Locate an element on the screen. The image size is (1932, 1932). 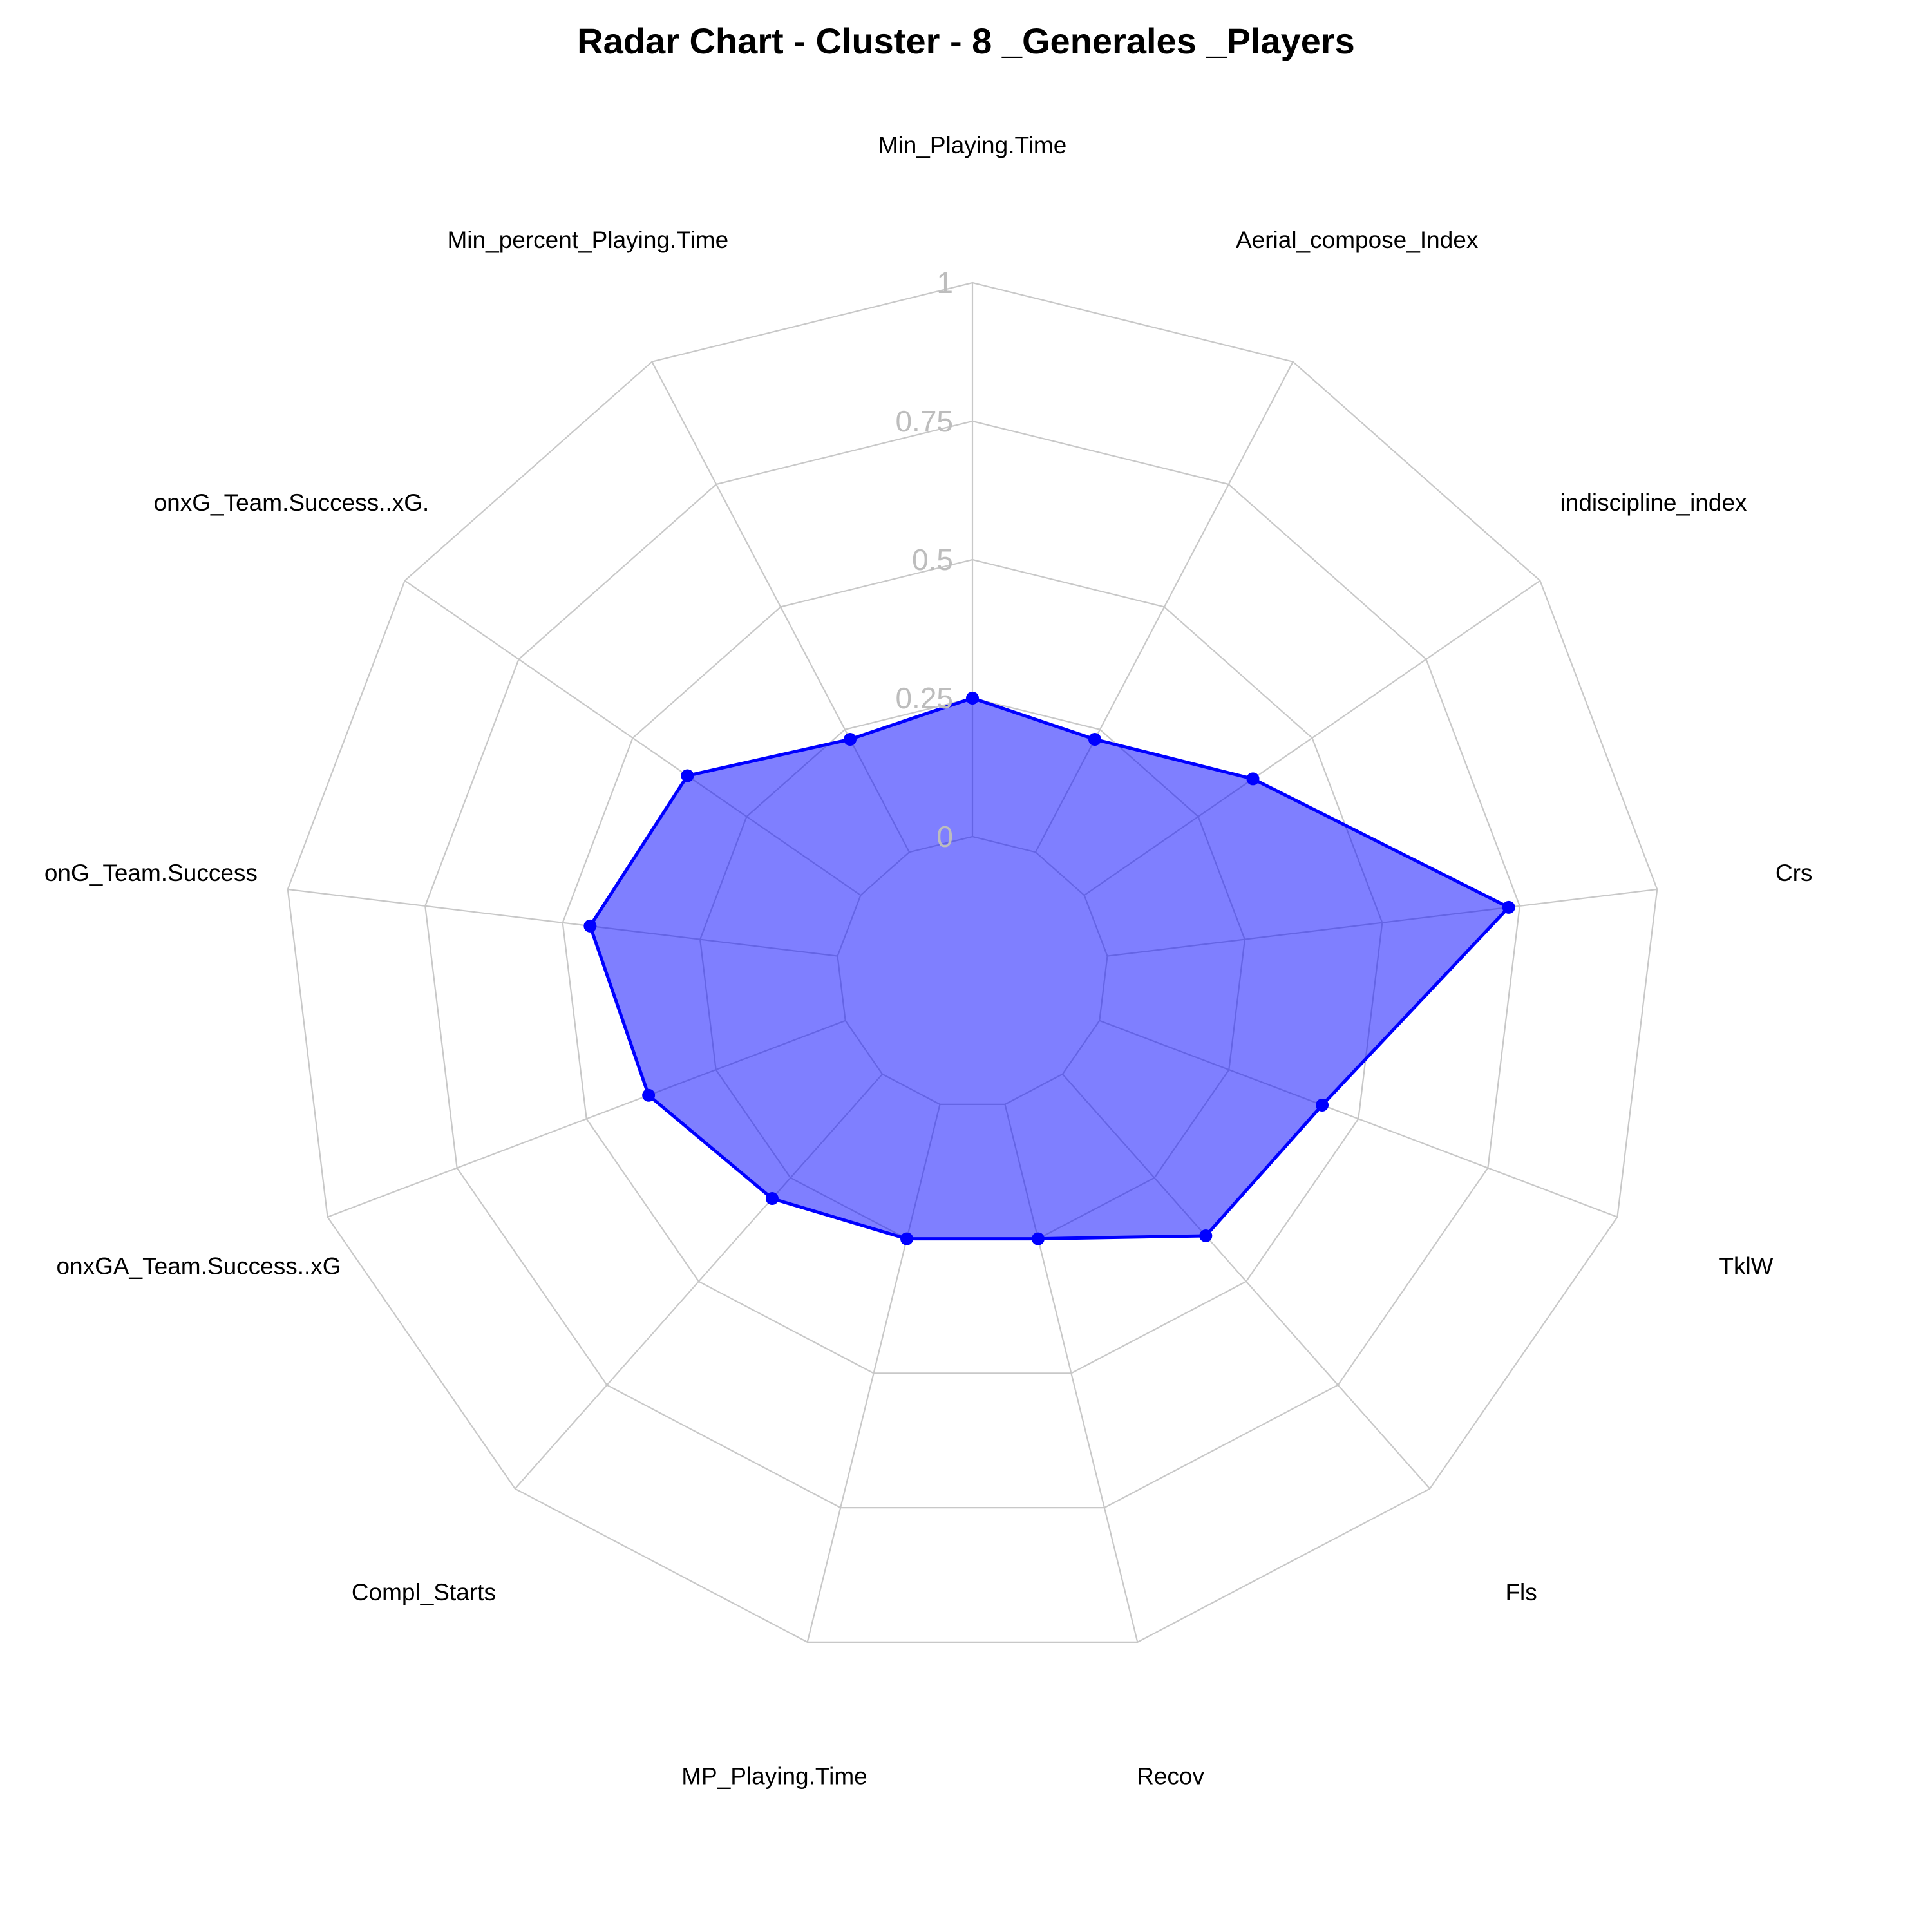
axis-label: Fls is located at coordinates (1521, 1592).